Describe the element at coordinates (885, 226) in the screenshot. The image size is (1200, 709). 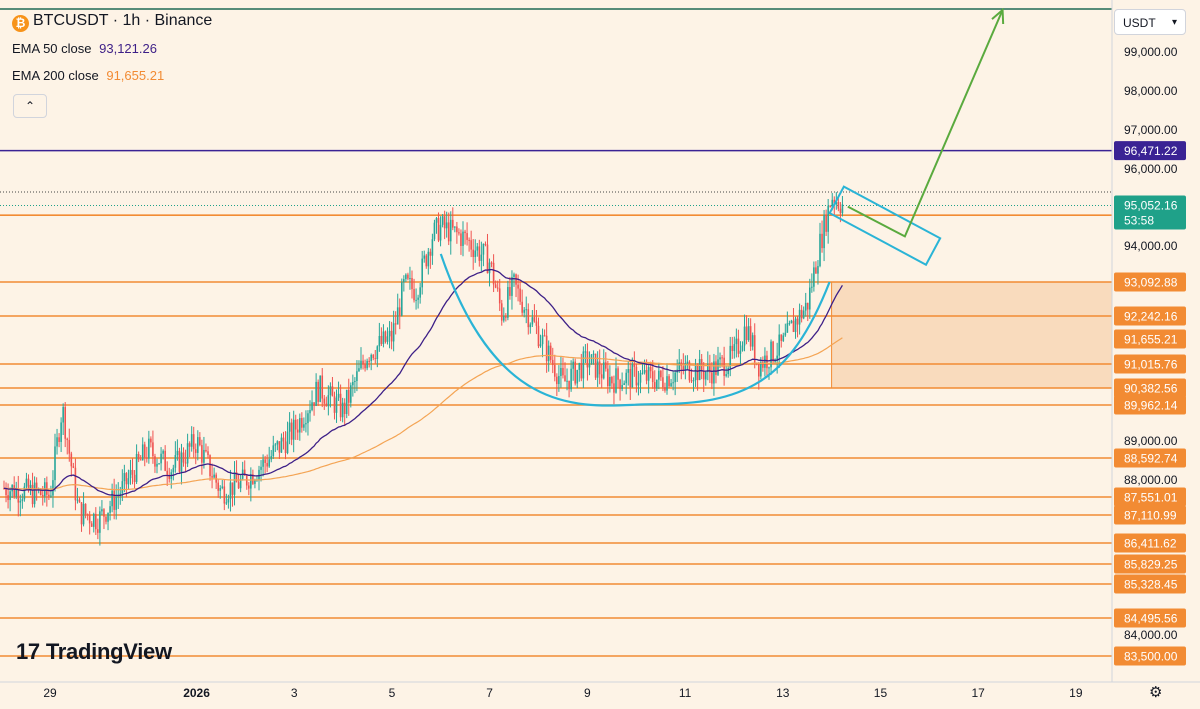
I see `bull-flag-channel` at that location.